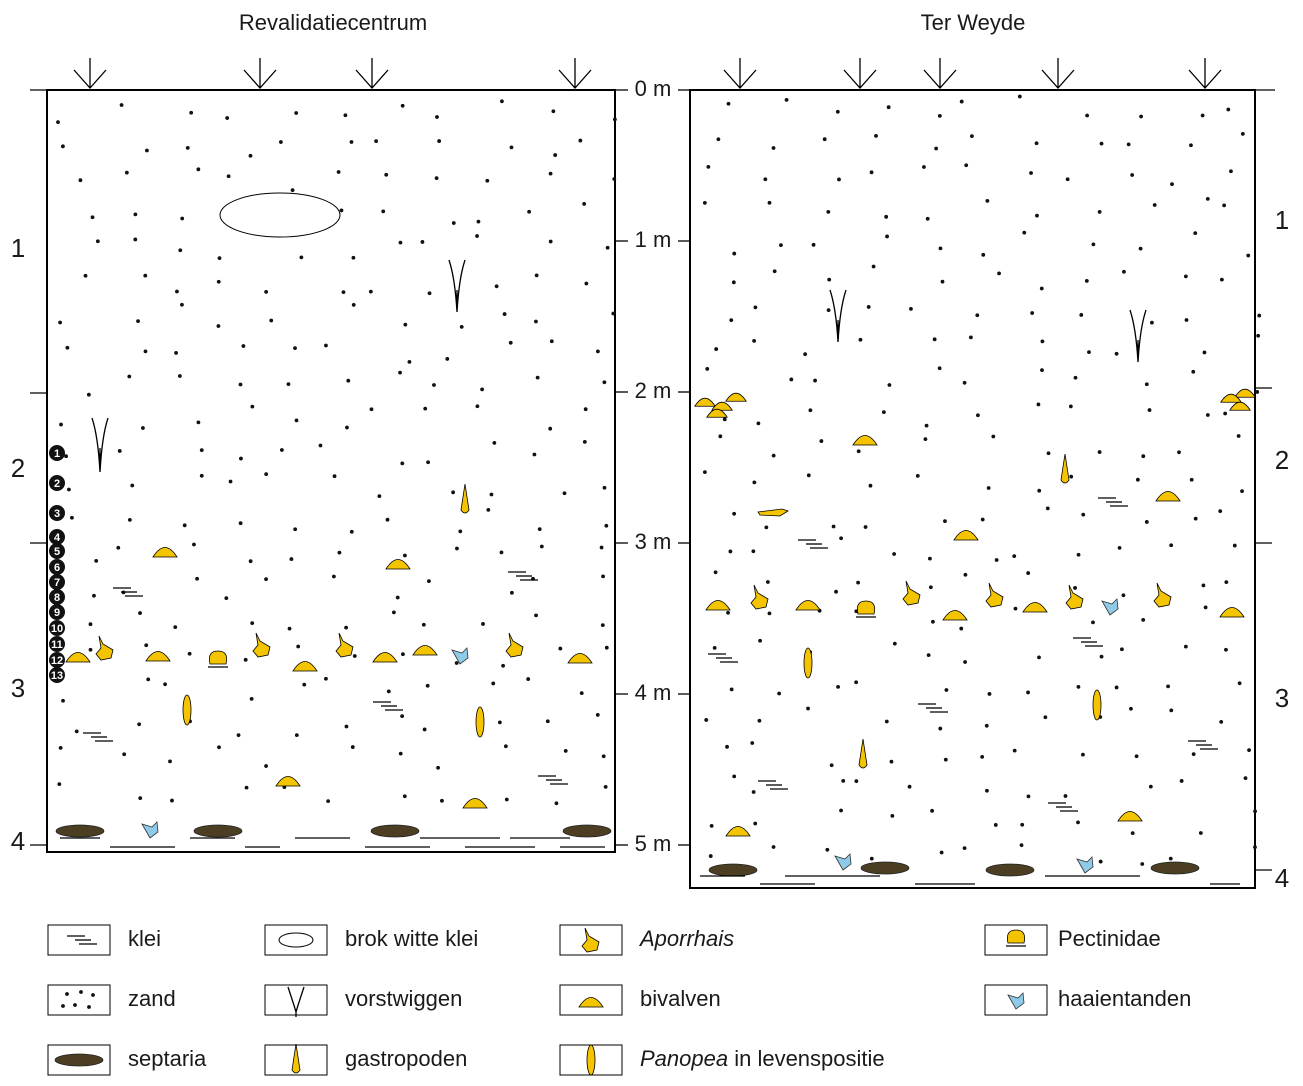  Describe the element at coordinates (591, 940) in the screenshot. I see `legend-box` at that location.